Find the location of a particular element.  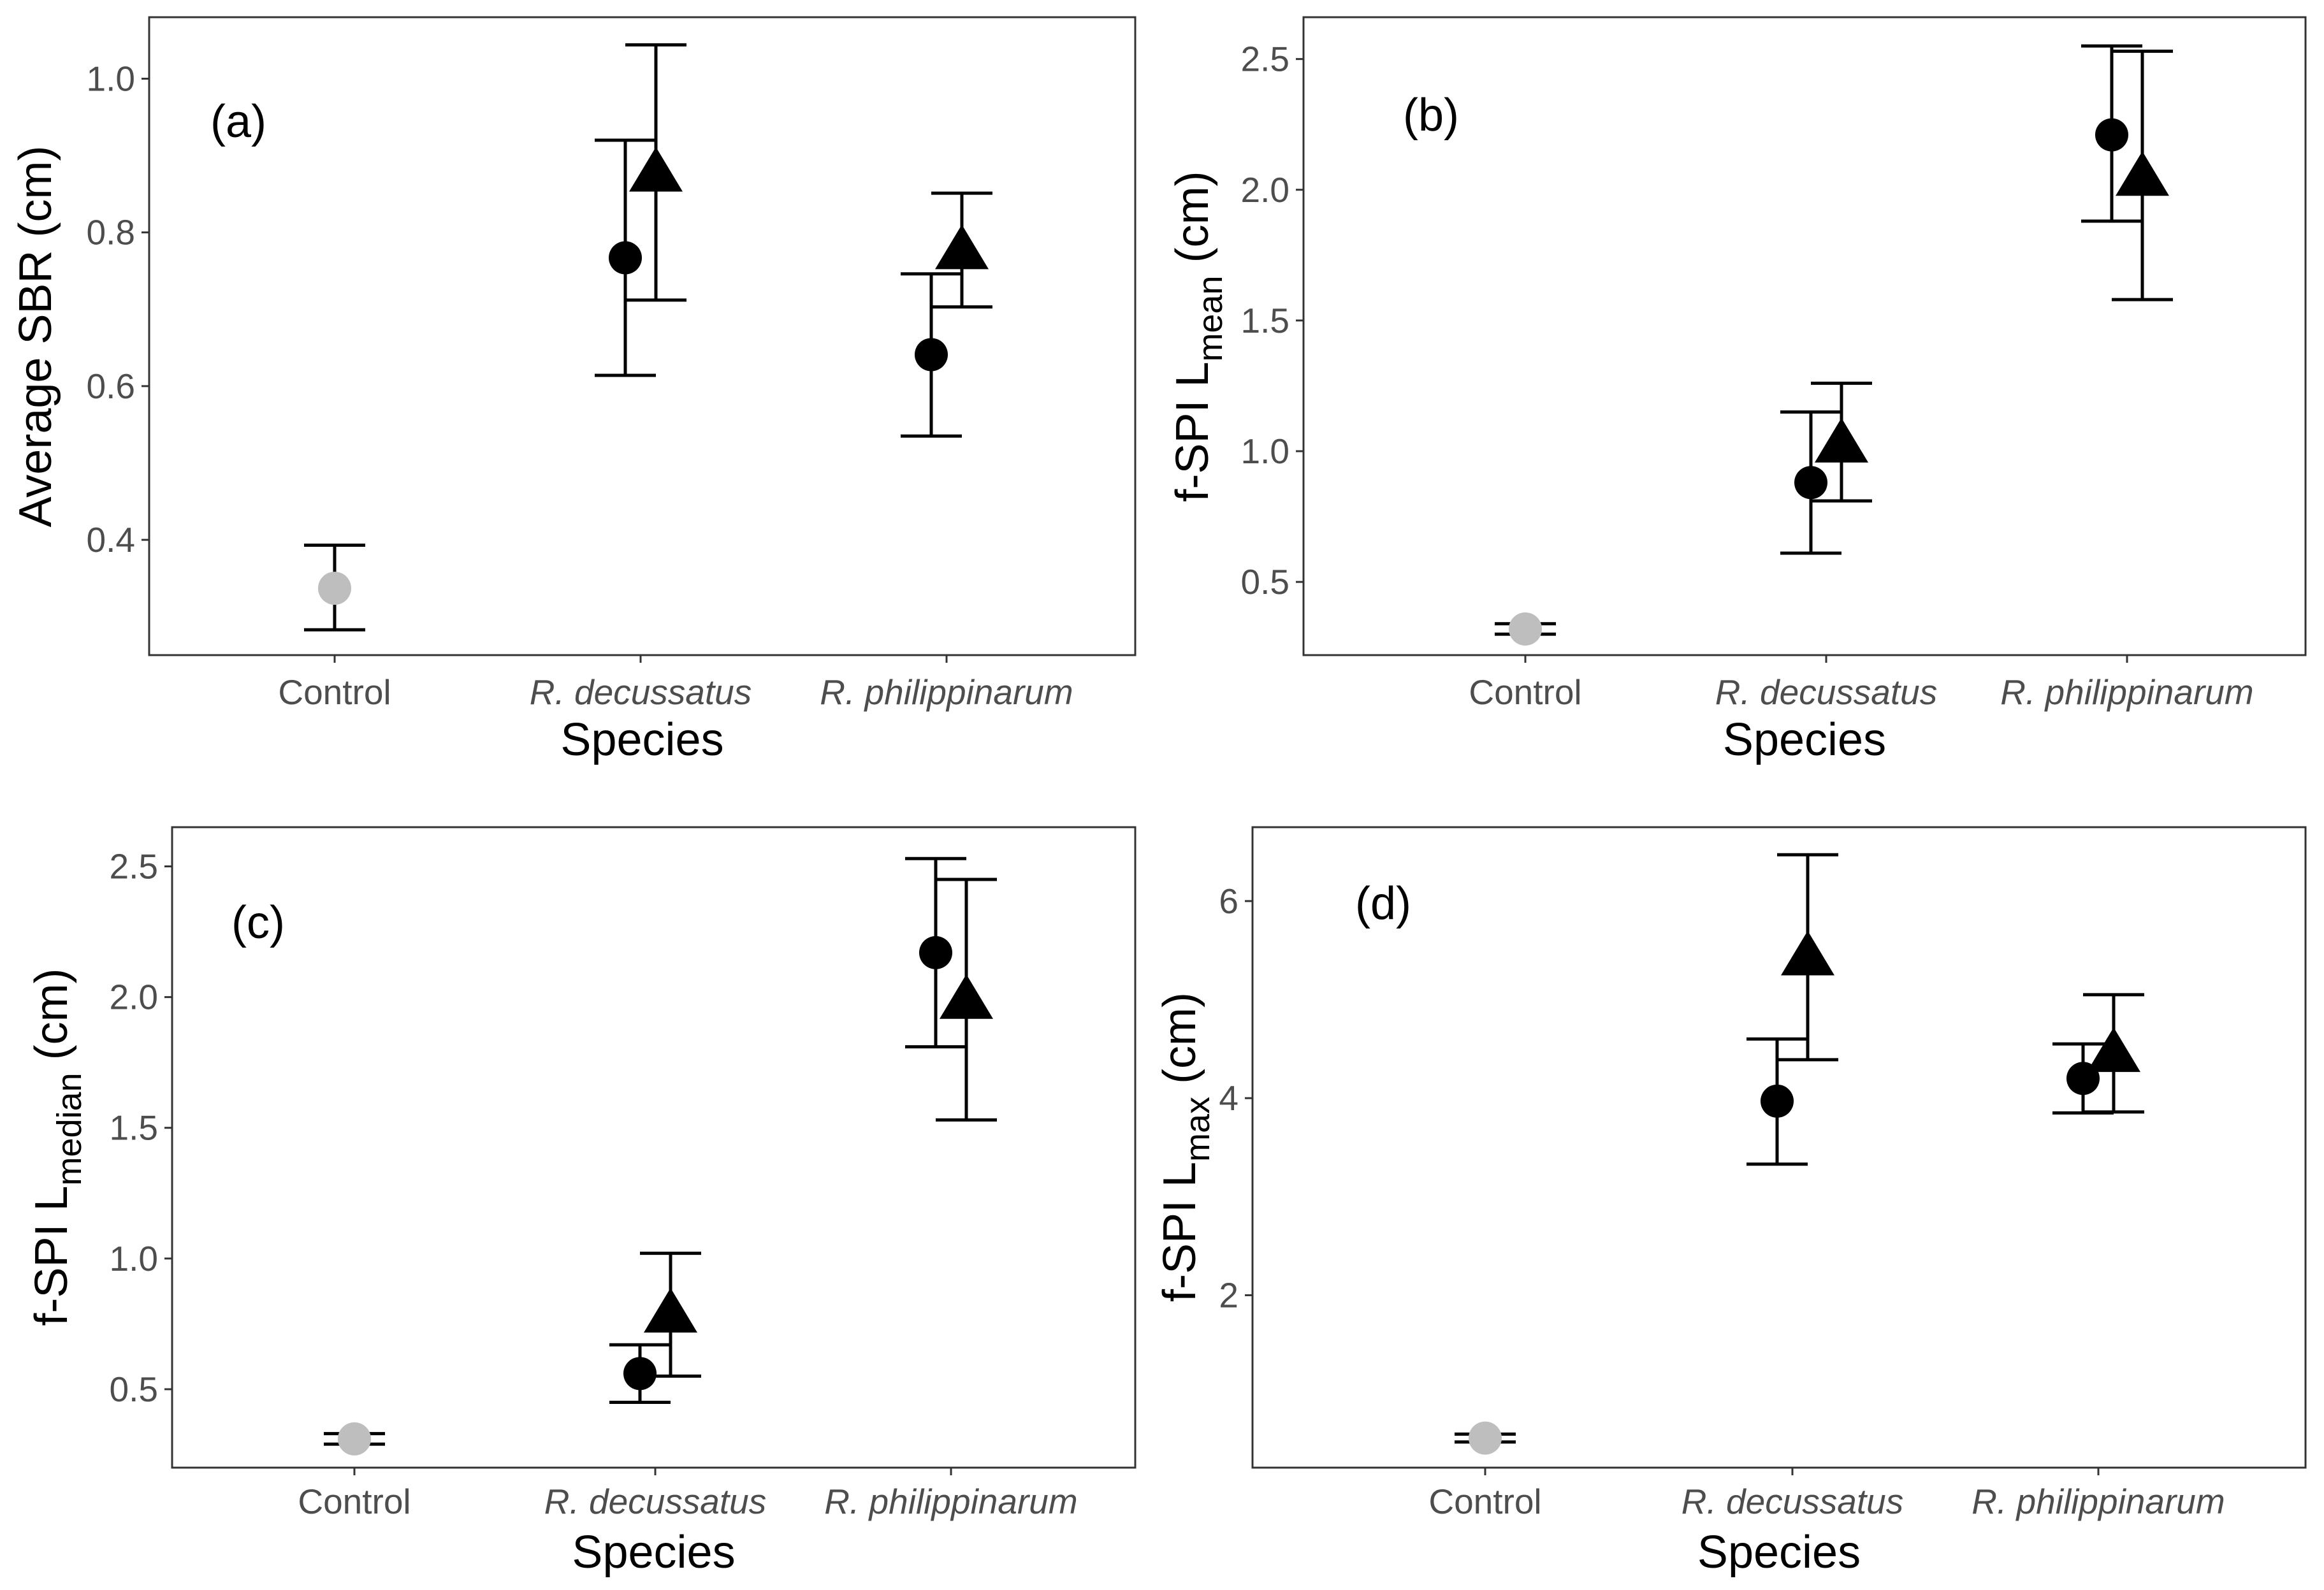

y-axis-title: f-SPI Lmedian (cm) is located at coordinates (57, 1147).